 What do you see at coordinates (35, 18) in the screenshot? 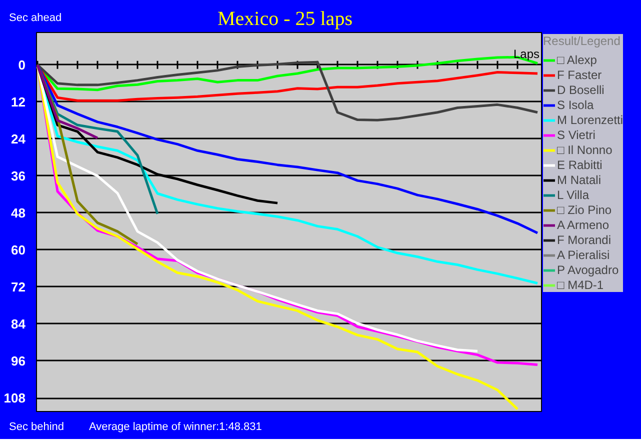
I see `y-axis-title: Sec ahead` at bounding box center [35, 18].